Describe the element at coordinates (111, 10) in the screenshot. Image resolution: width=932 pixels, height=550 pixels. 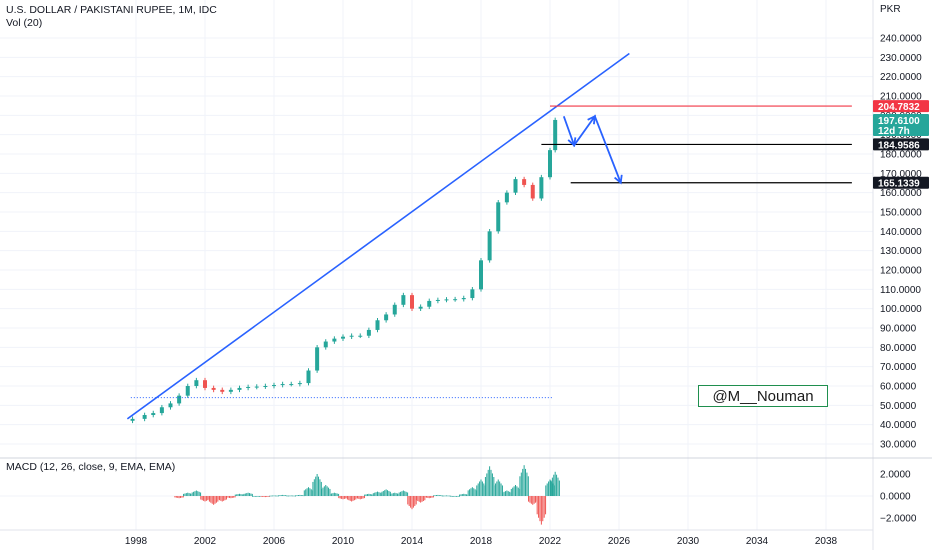
I see `symbol-title: U.S. DOLLAR / PAKISTANI RUPEE, 1M, IDC` at that location.